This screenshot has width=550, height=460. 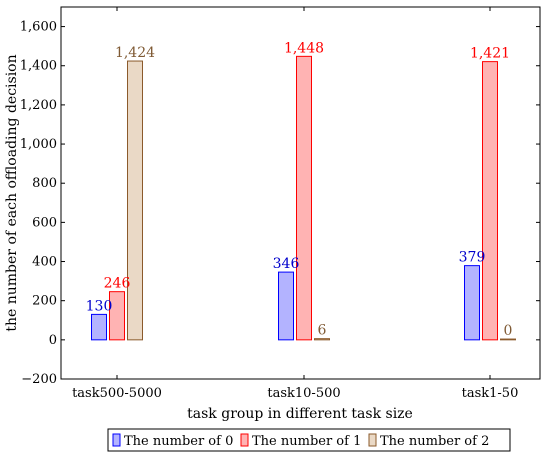 I want to click on y-tick-label: 800, so click(x=44, y=183).